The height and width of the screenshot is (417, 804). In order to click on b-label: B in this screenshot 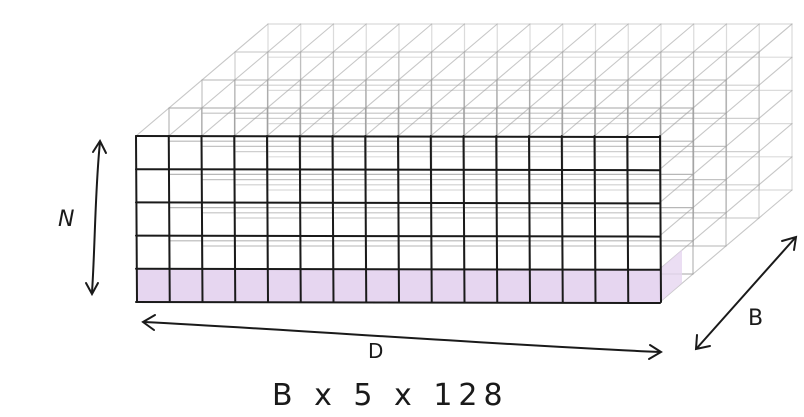, I will do `click(755, 318)`.